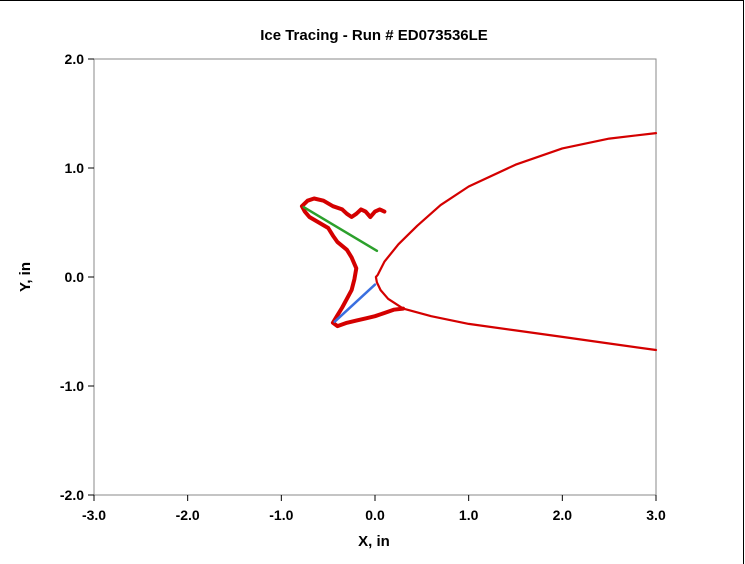 The height and width of the screenshot is (564, 745). Describe the element at coordinates (469, 515) in the screenshot. I see `x-tick-label: 1.0` at that location.